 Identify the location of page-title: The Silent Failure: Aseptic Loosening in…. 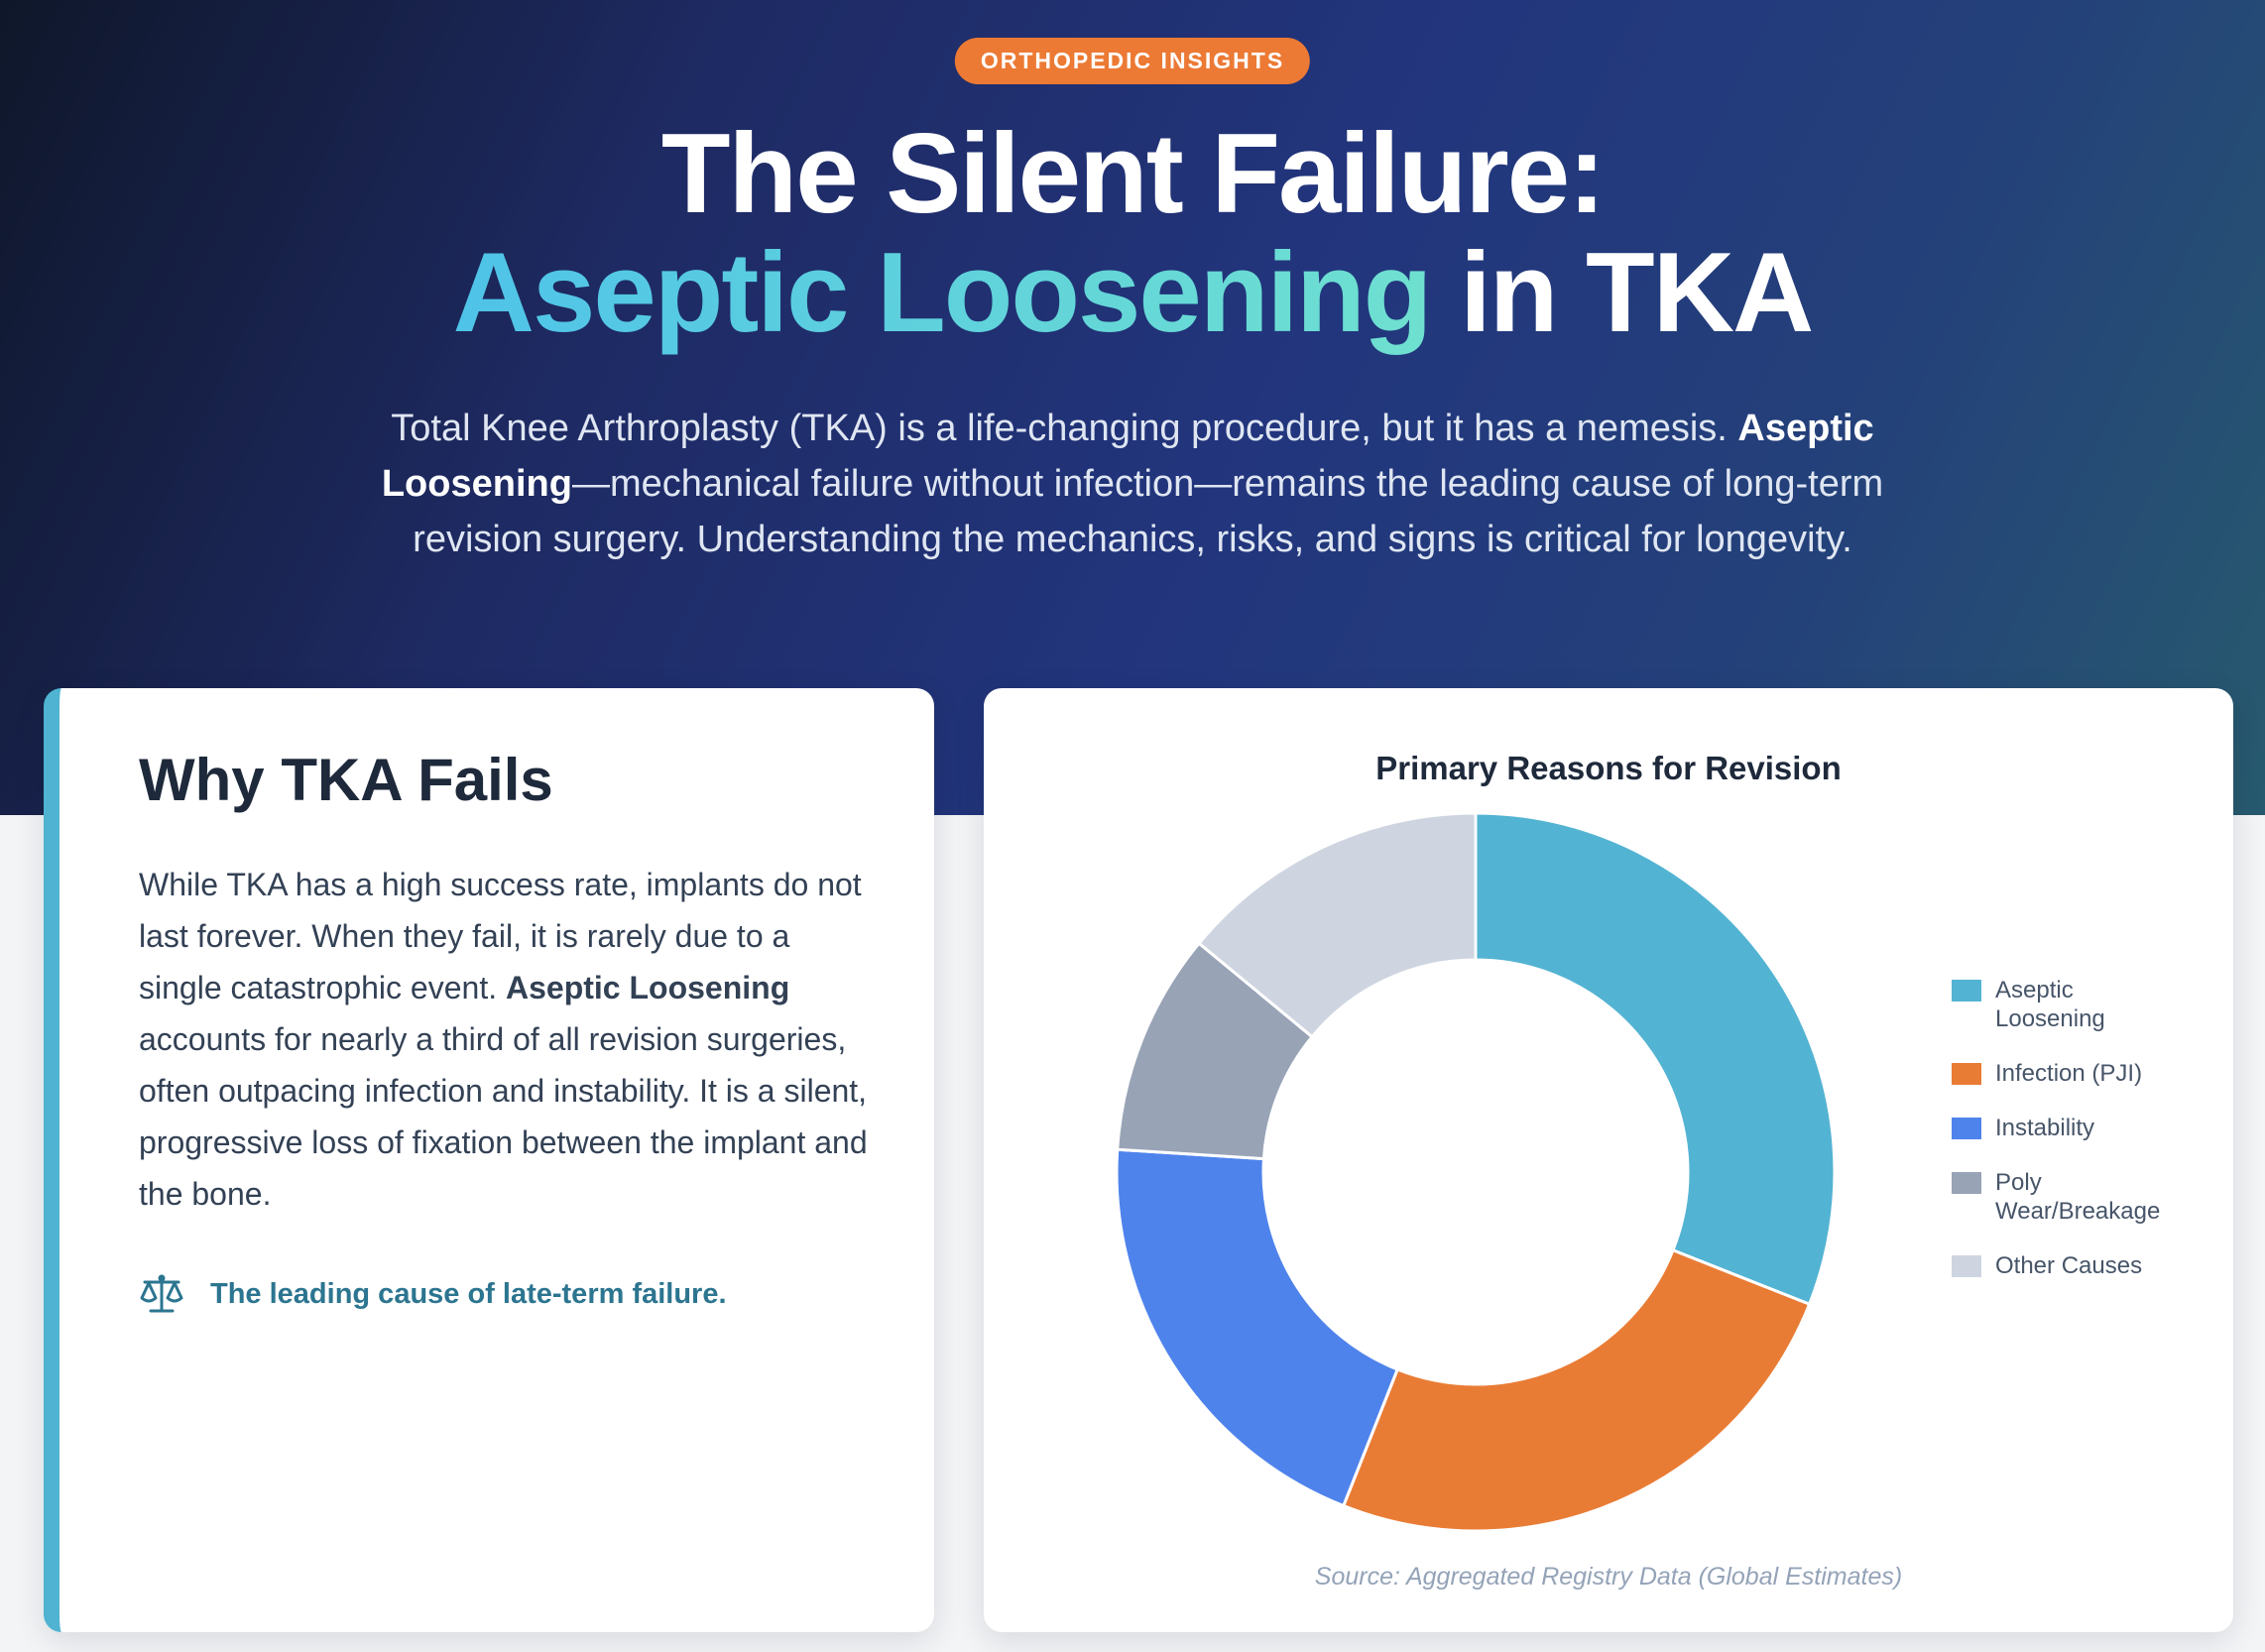
(1132, 234).